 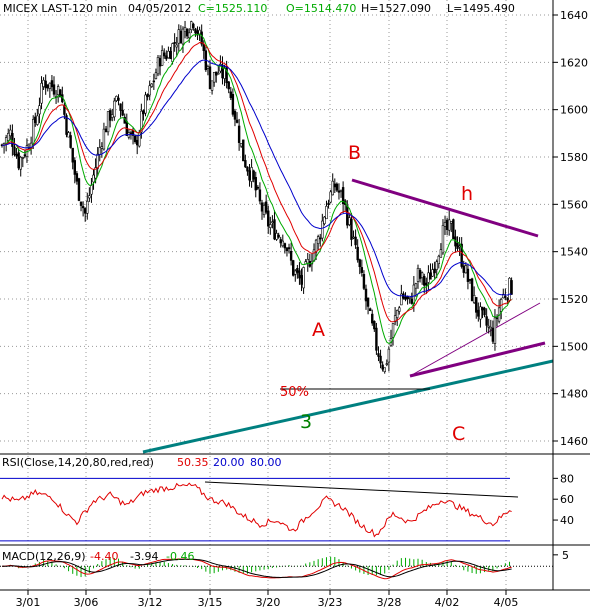 I want to click on rsi-value: 50.35, so click(x=193, y=462).